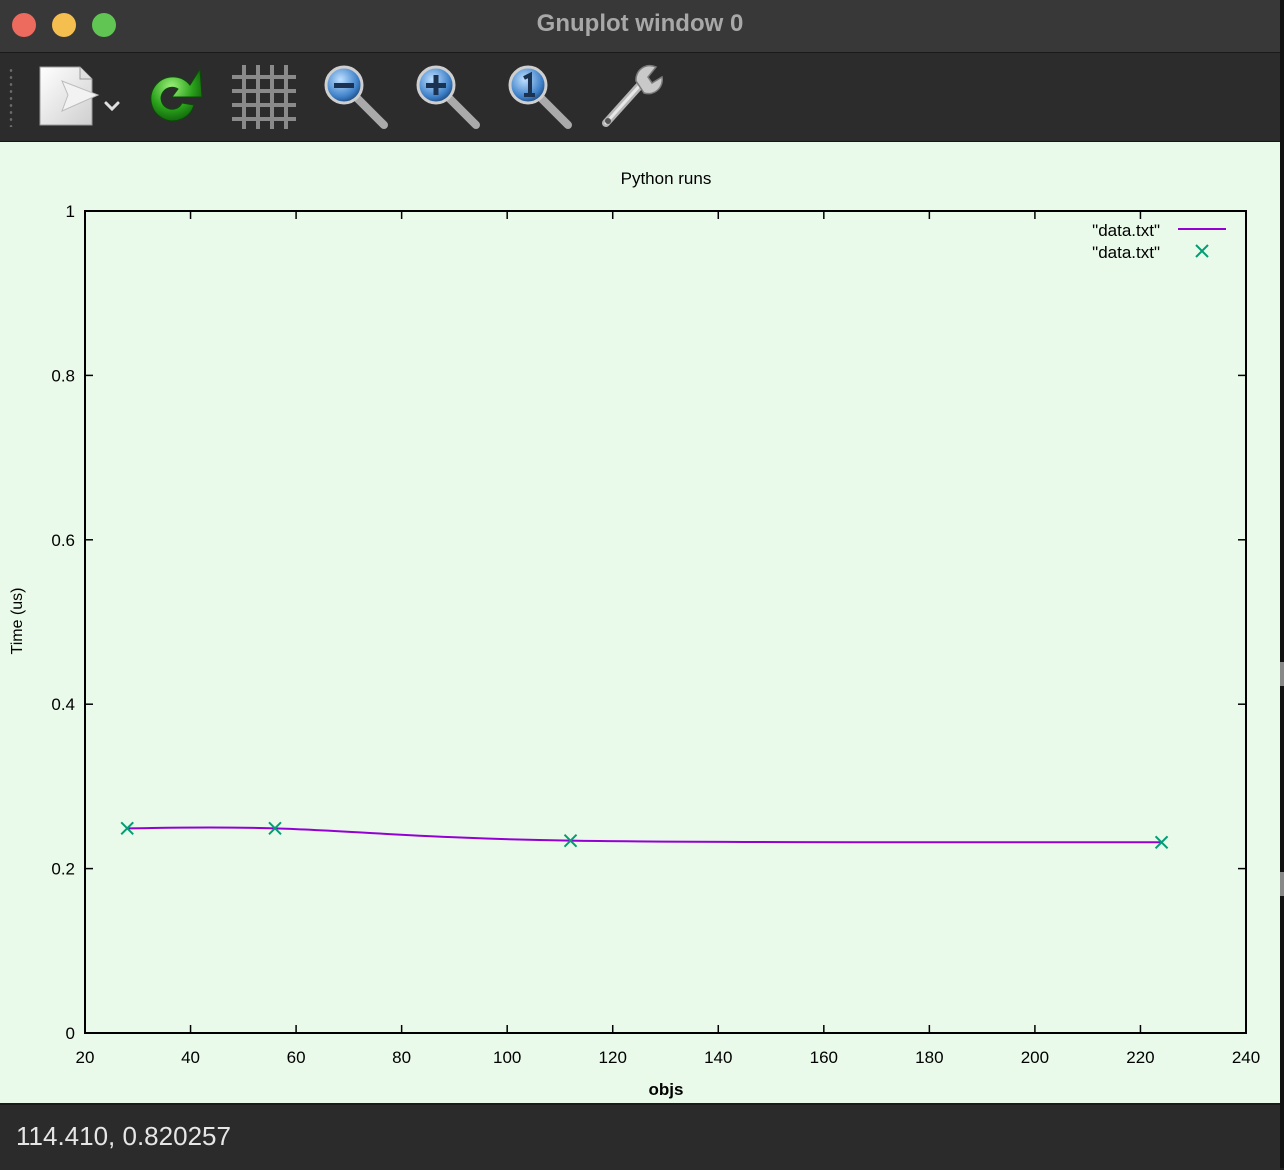 Image resolution: width=1284 pixels, height=1170 pixels. Describe the element at coordinates (63, 869) in the screenshot. I see `y-tick-label: 0.2` at that location.